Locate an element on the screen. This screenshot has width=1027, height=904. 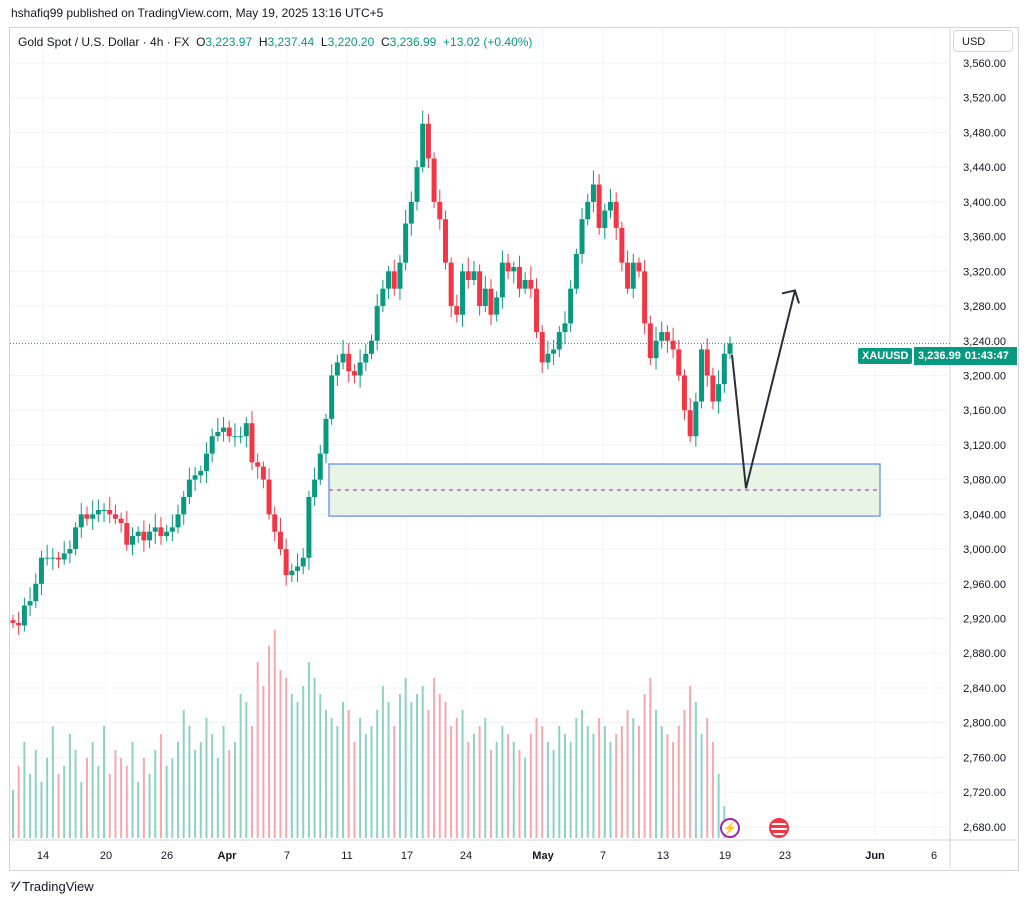
open-value: 3,223.97 is located at coordinates (229, 42).